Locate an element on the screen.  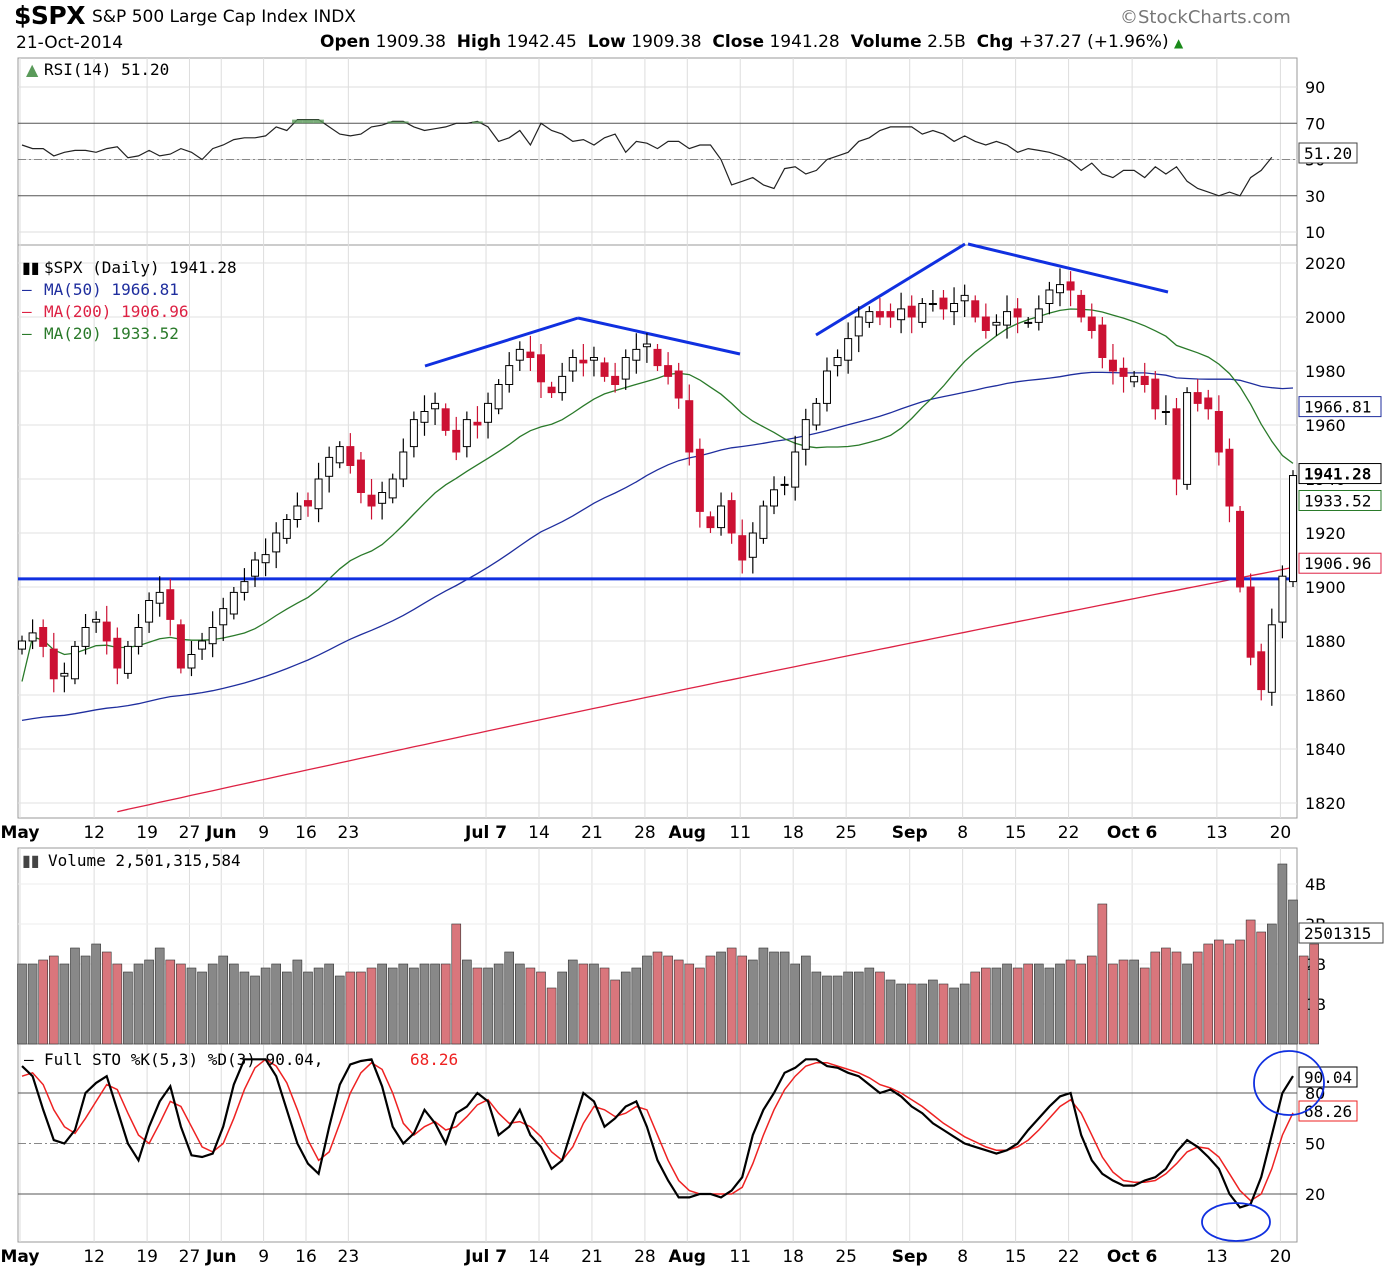
open-value: 1909.38 is located at coordinates (410, 42).